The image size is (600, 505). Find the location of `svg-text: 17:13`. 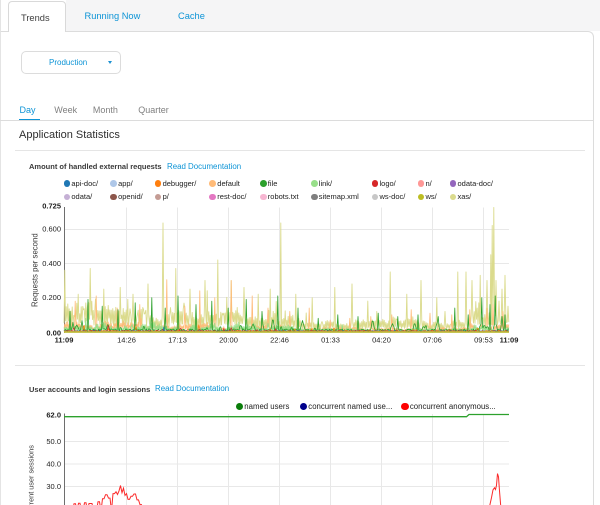

svg-text: 17:13 is located at coordinates (177, 340).